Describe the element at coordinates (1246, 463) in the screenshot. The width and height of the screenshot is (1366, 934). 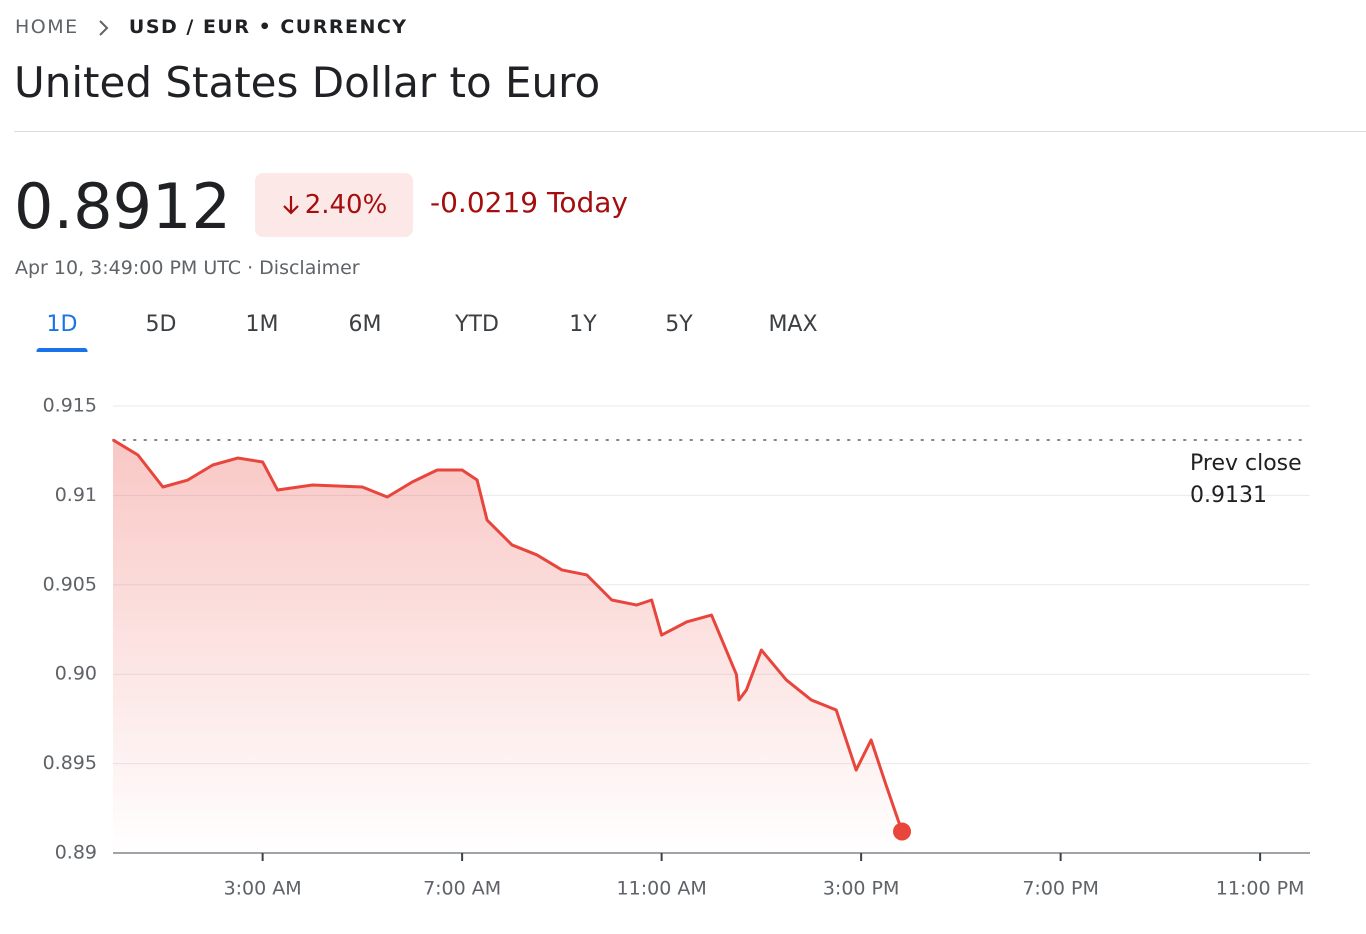
I see `prev-close-label: Prev close` at that location.